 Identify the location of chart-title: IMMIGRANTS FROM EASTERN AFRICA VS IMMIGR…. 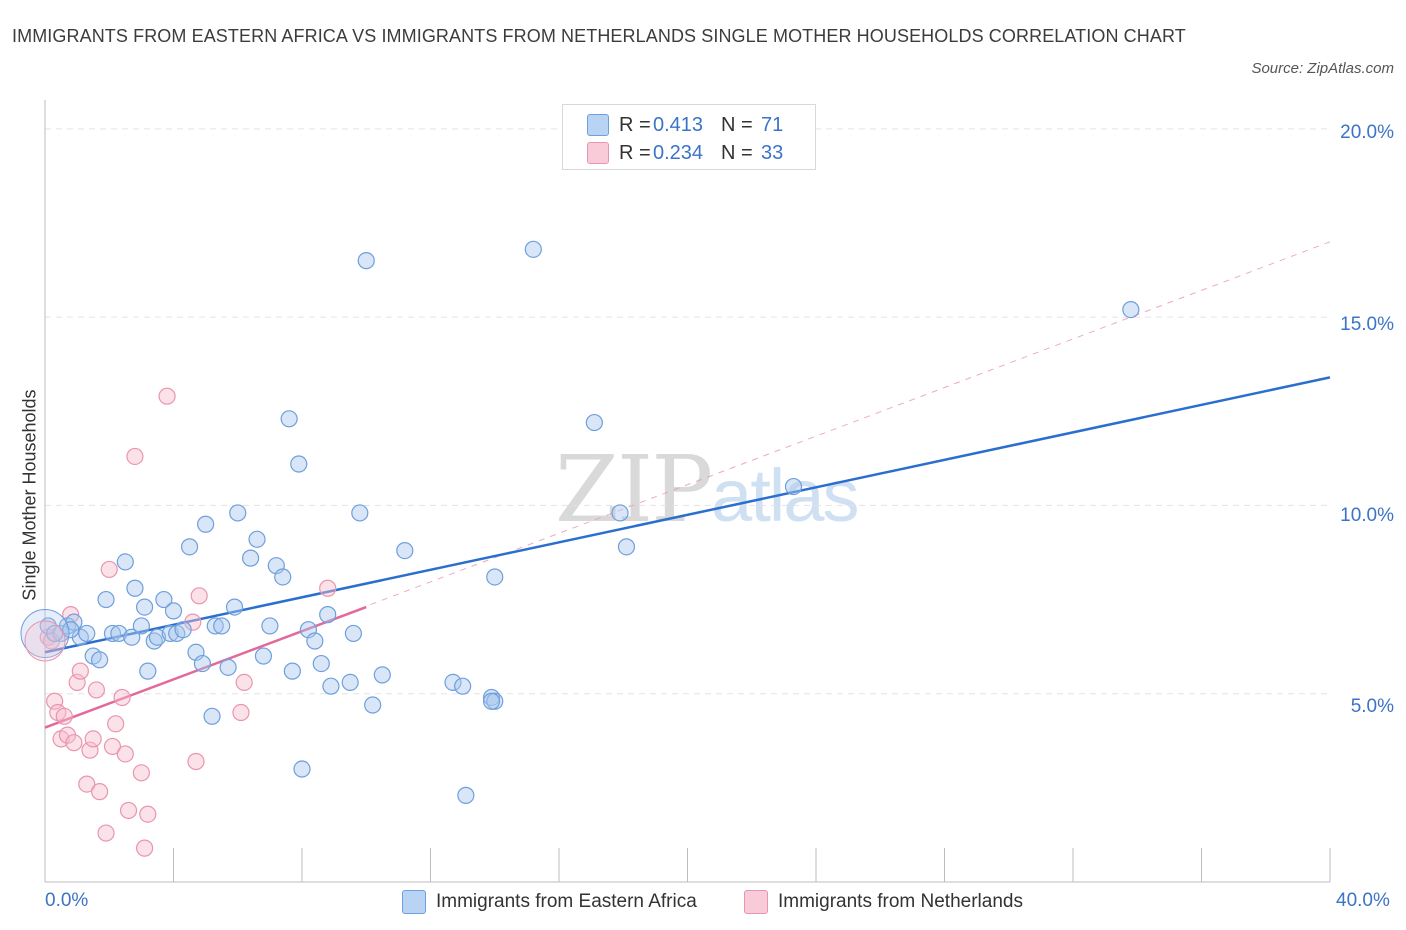
(599, 36).